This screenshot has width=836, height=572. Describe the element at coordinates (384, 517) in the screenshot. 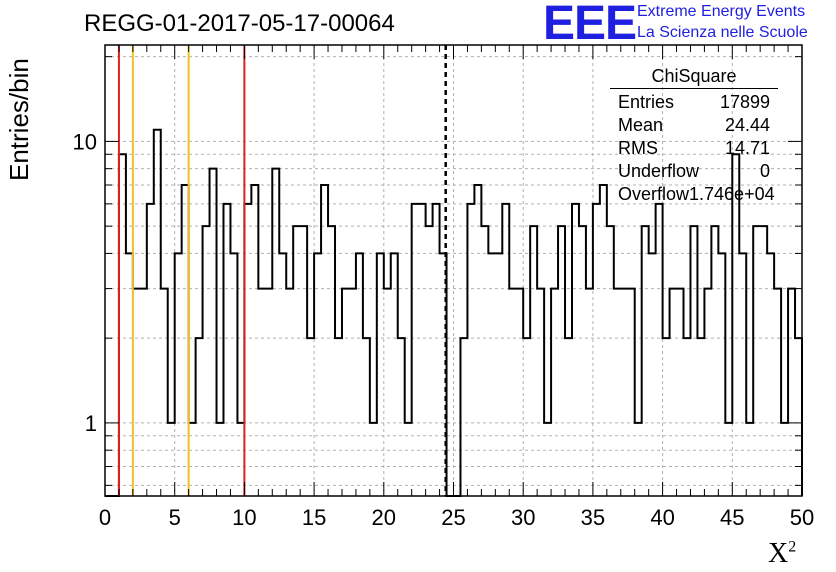

I see `x-tick-label: 20` at that location.